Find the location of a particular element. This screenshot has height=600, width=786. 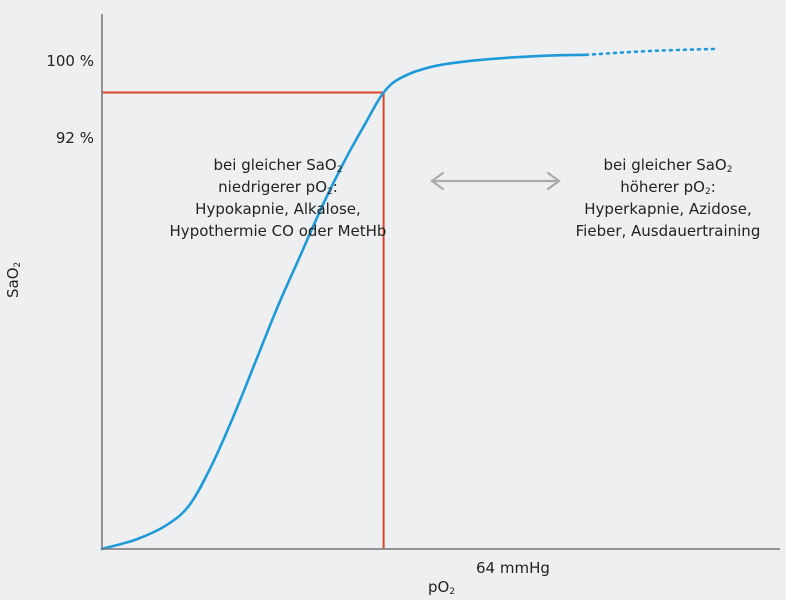

left-line1-sub: 2 is located at coordinates (339, 170).